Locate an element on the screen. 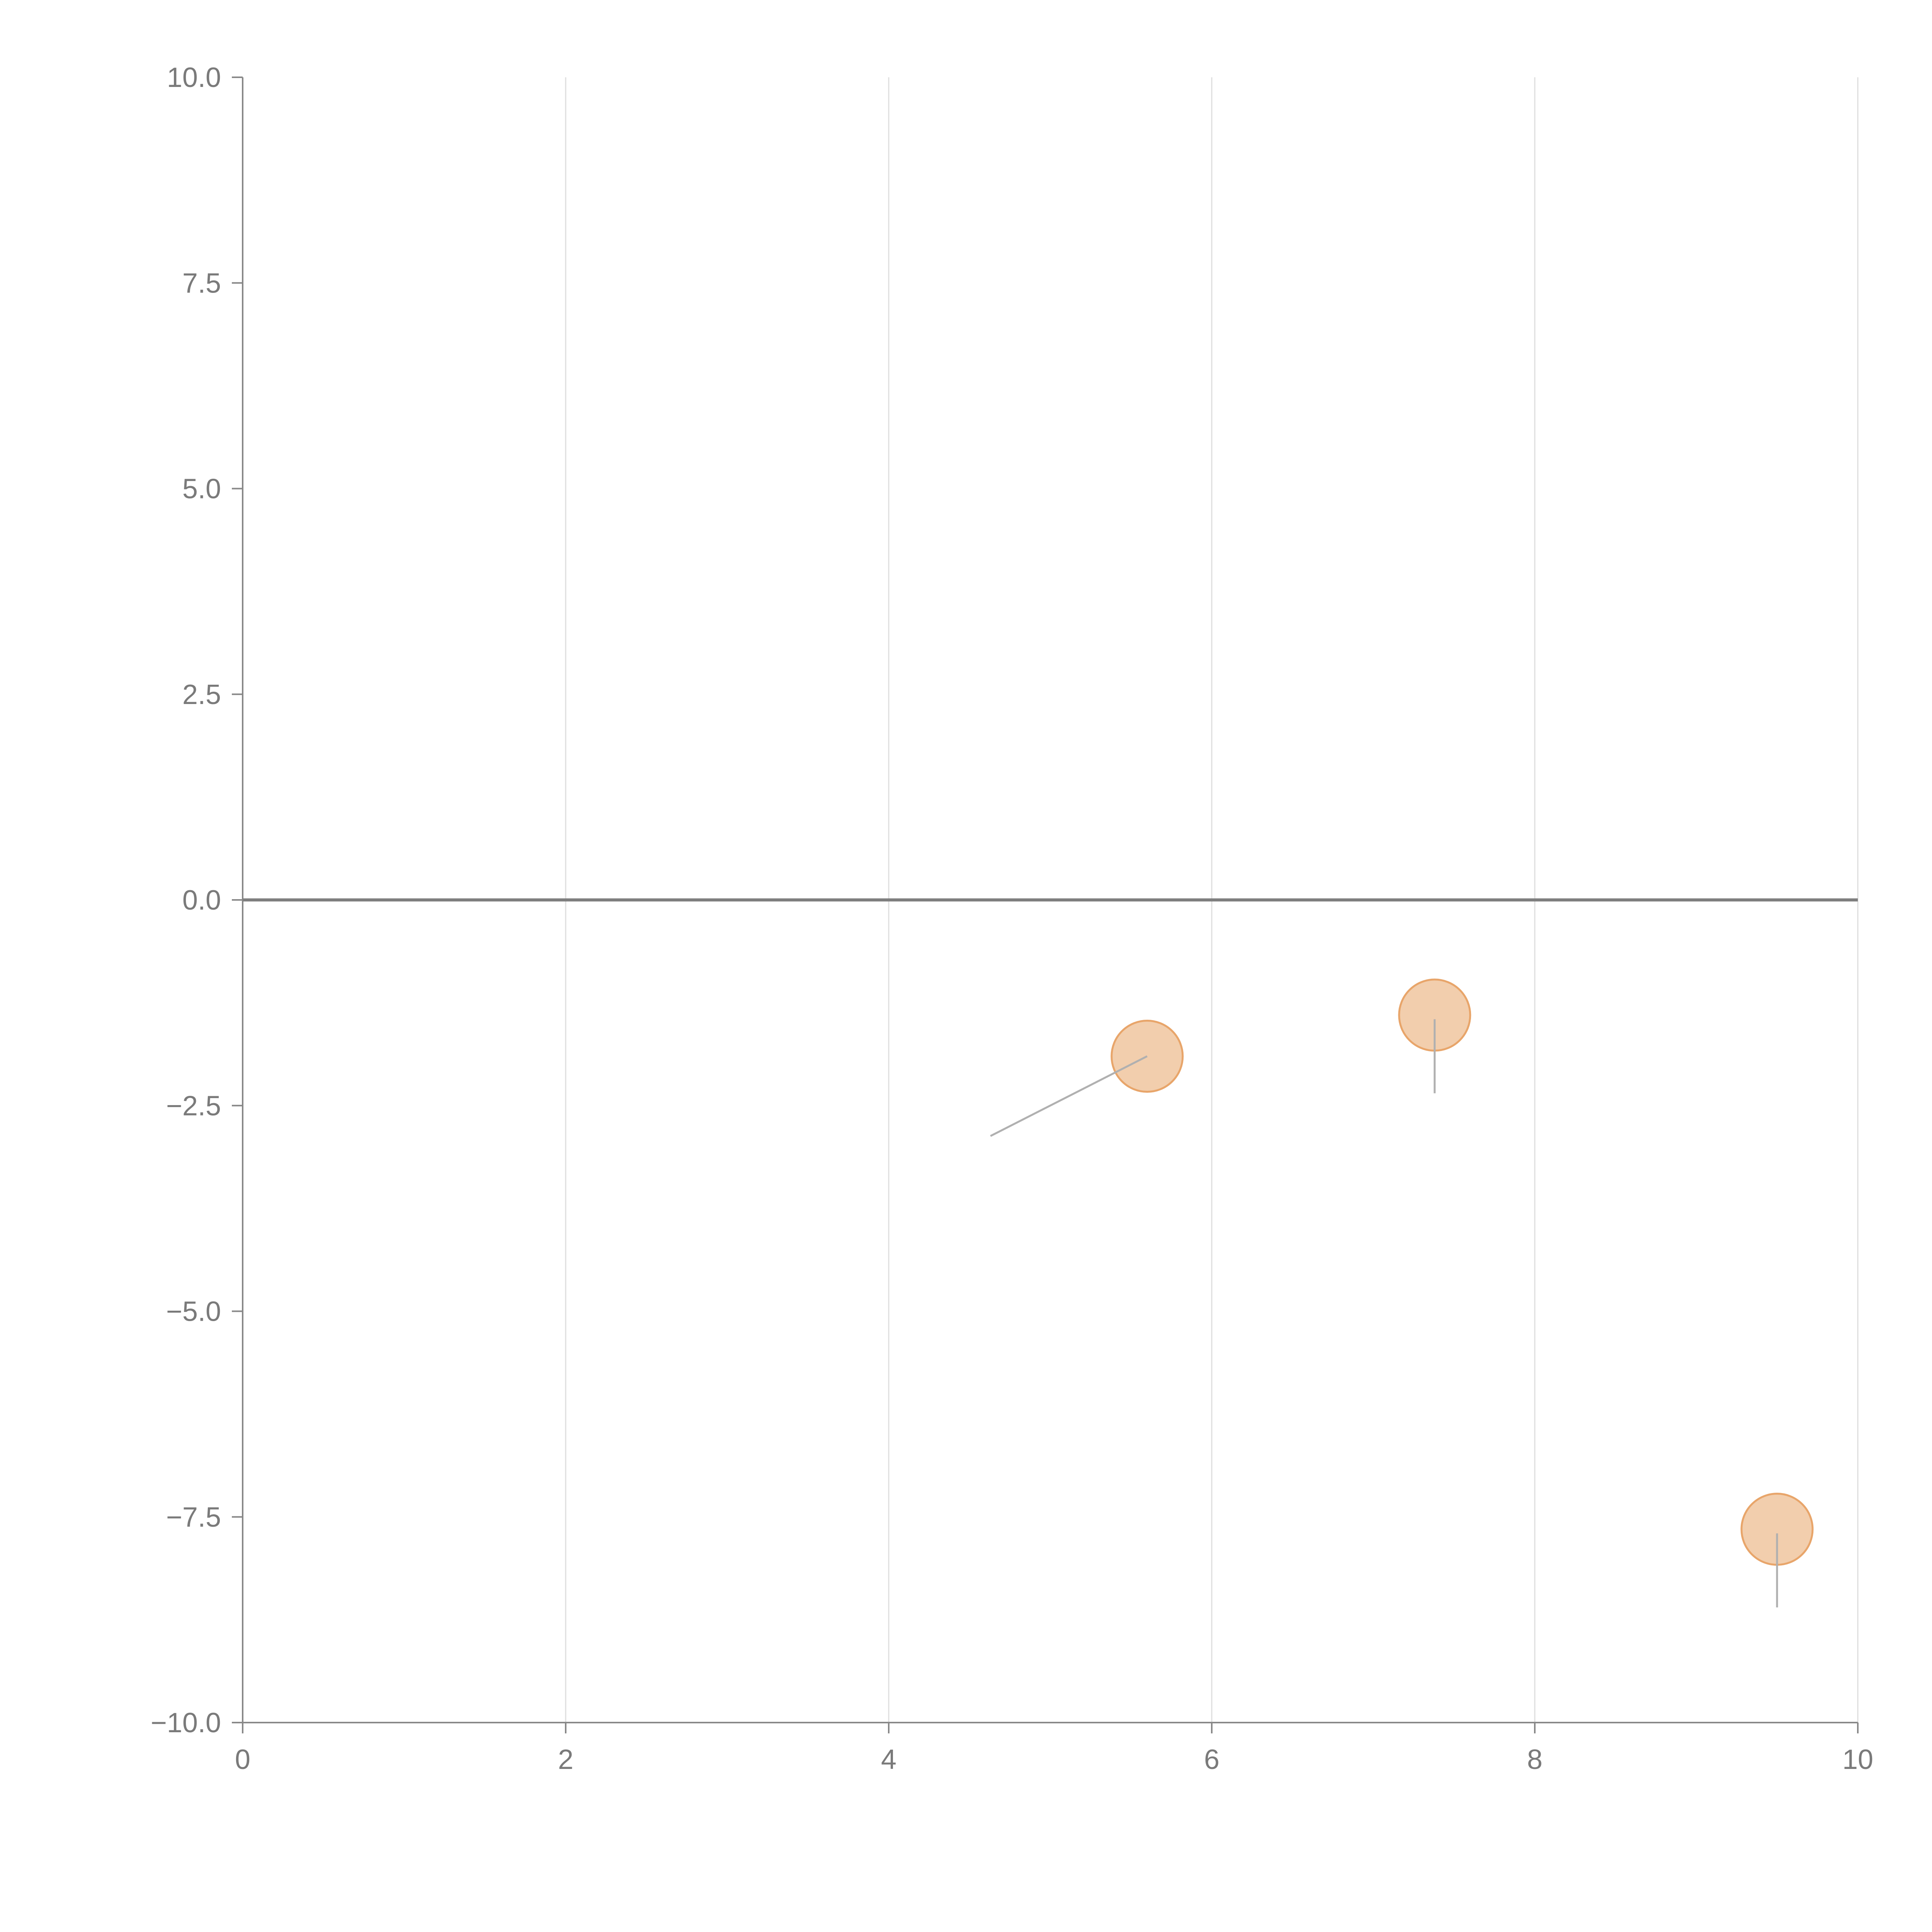 The width and height of the screenshot is (1932, 1932). point-layer is located at coordinates (1462, 1272).